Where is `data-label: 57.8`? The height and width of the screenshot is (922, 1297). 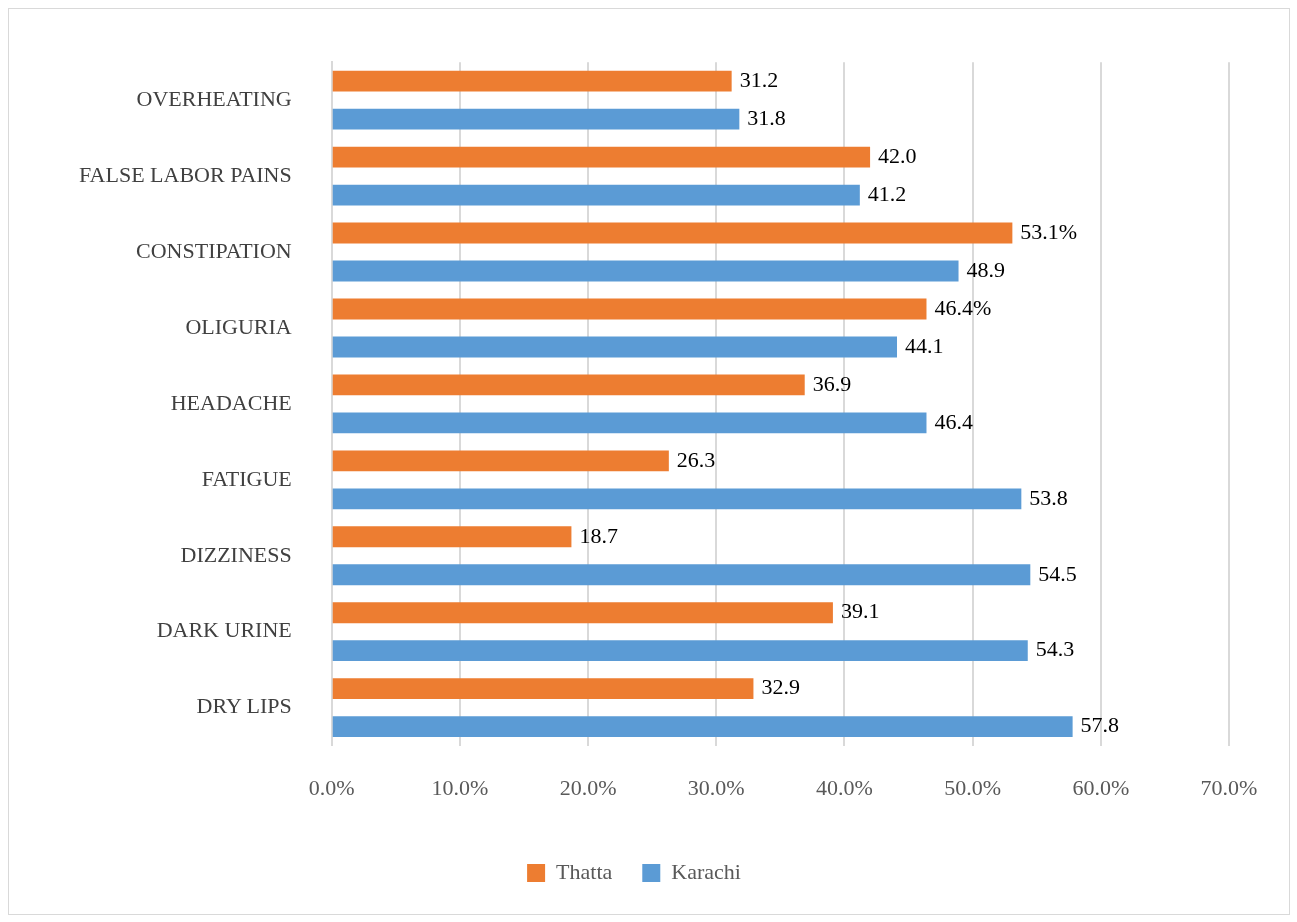 data-label: 57.8 is located at coordinates (1100, 725).